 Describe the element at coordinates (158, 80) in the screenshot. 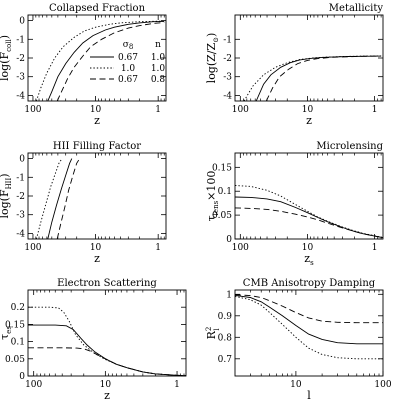

I see `legend-n: 0.8` at that location.